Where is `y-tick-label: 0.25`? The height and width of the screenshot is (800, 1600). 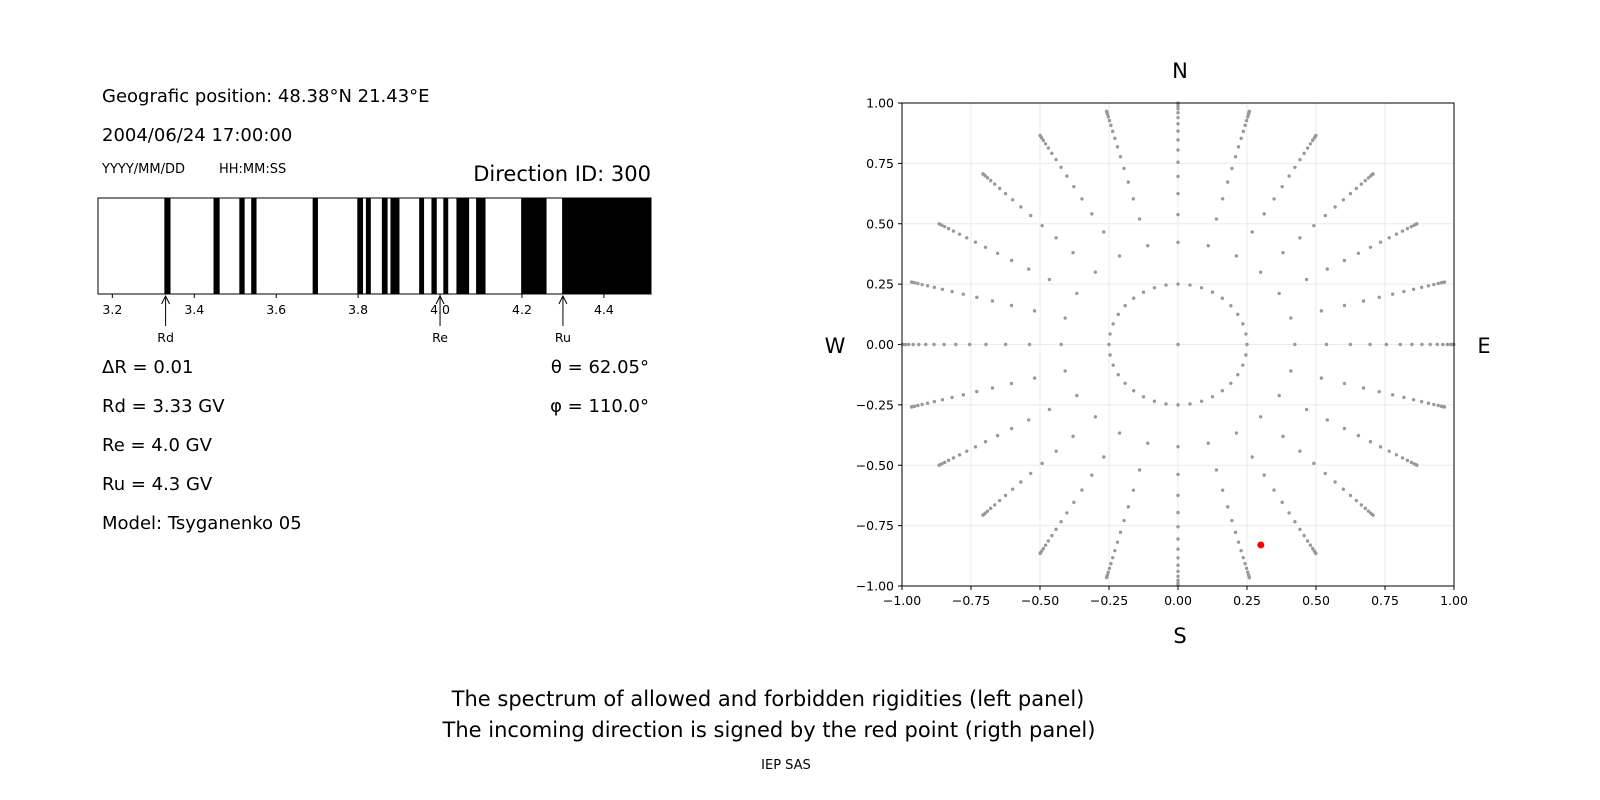 y-tick-label: 0.25 is located at coordinates (880, 284).